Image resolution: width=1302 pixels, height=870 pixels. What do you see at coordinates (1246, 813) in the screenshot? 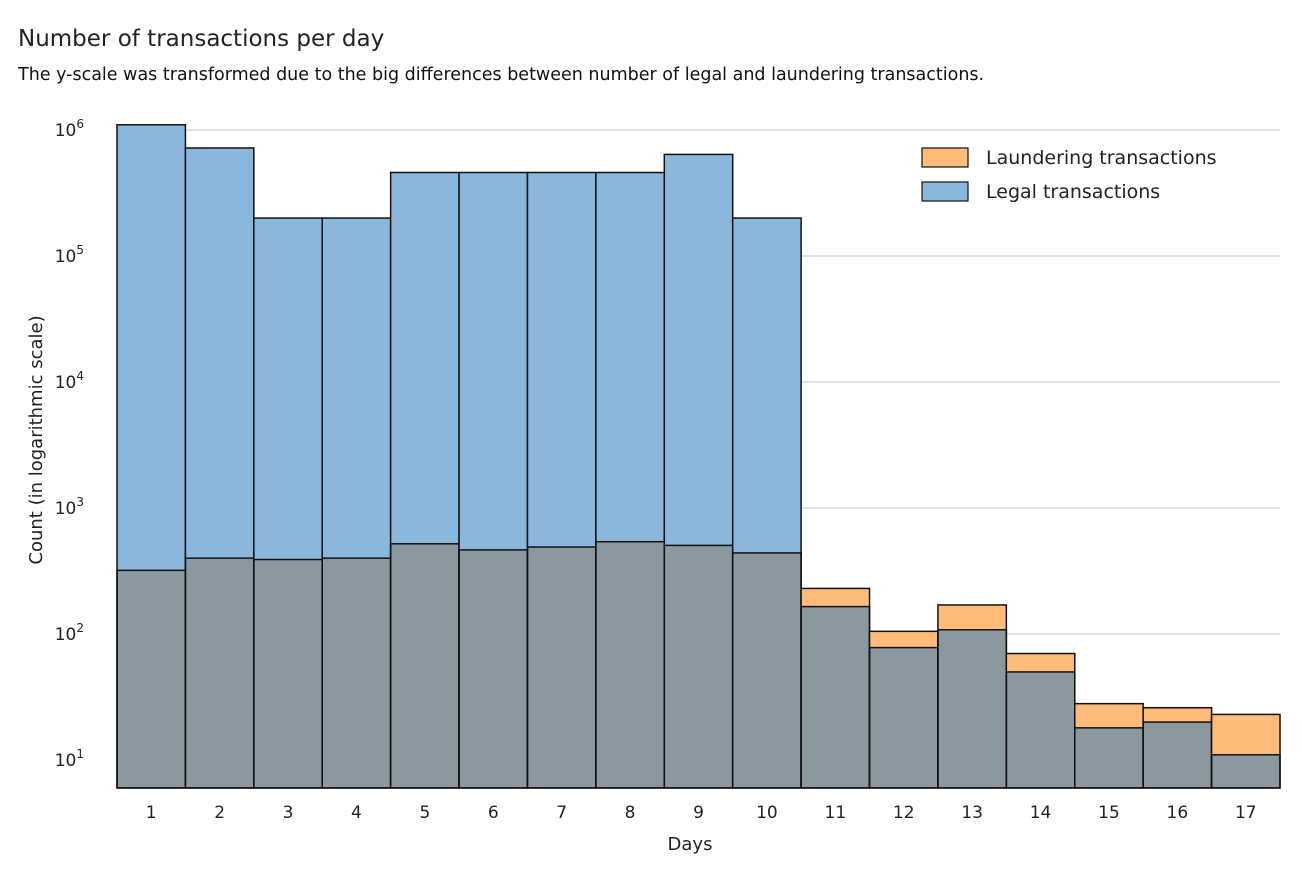
I see `x-tick-label: 17` at bounding box center [1246, 813].